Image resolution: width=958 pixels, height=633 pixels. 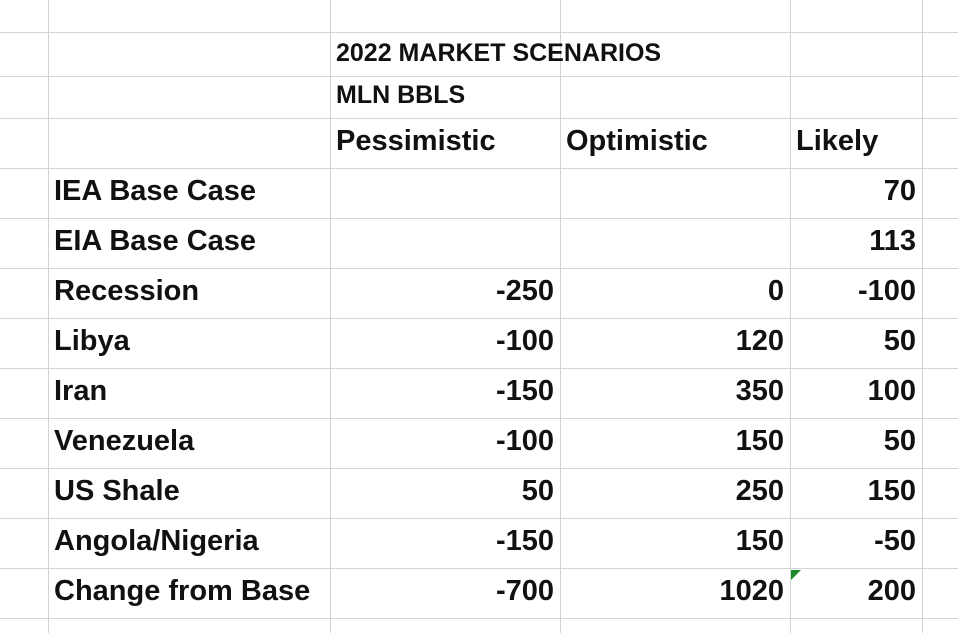 I want to click on row-label: Change from Base, so click(x=182, y=591).